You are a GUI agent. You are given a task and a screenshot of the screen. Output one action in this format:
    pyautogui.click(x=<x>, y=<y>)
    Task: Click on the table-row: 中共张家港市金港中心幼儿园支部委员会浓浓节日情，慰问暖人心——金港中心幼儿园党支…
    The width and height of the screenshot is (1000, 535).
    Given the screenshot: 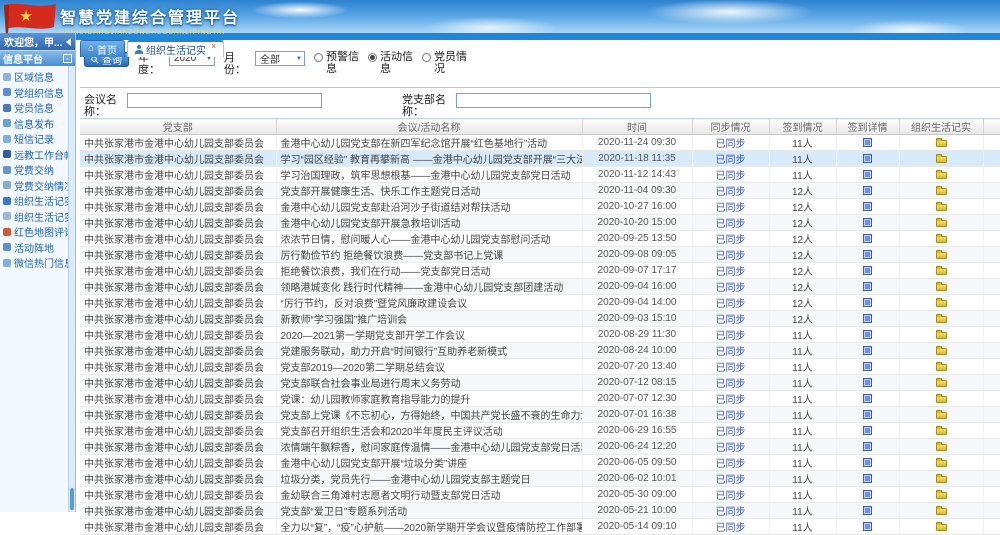 What is the action you would take?
    pyautogui.click(x=540, y=239)
    